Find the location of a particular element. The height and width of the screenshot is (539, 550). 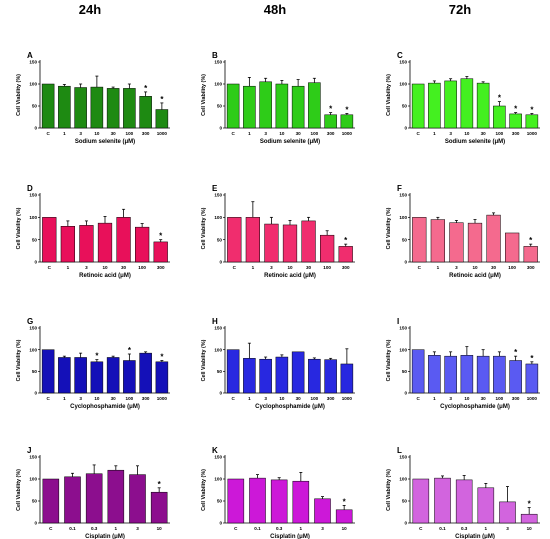

y-tick-label-d-0: 0 is located at coordinates (35, 262).